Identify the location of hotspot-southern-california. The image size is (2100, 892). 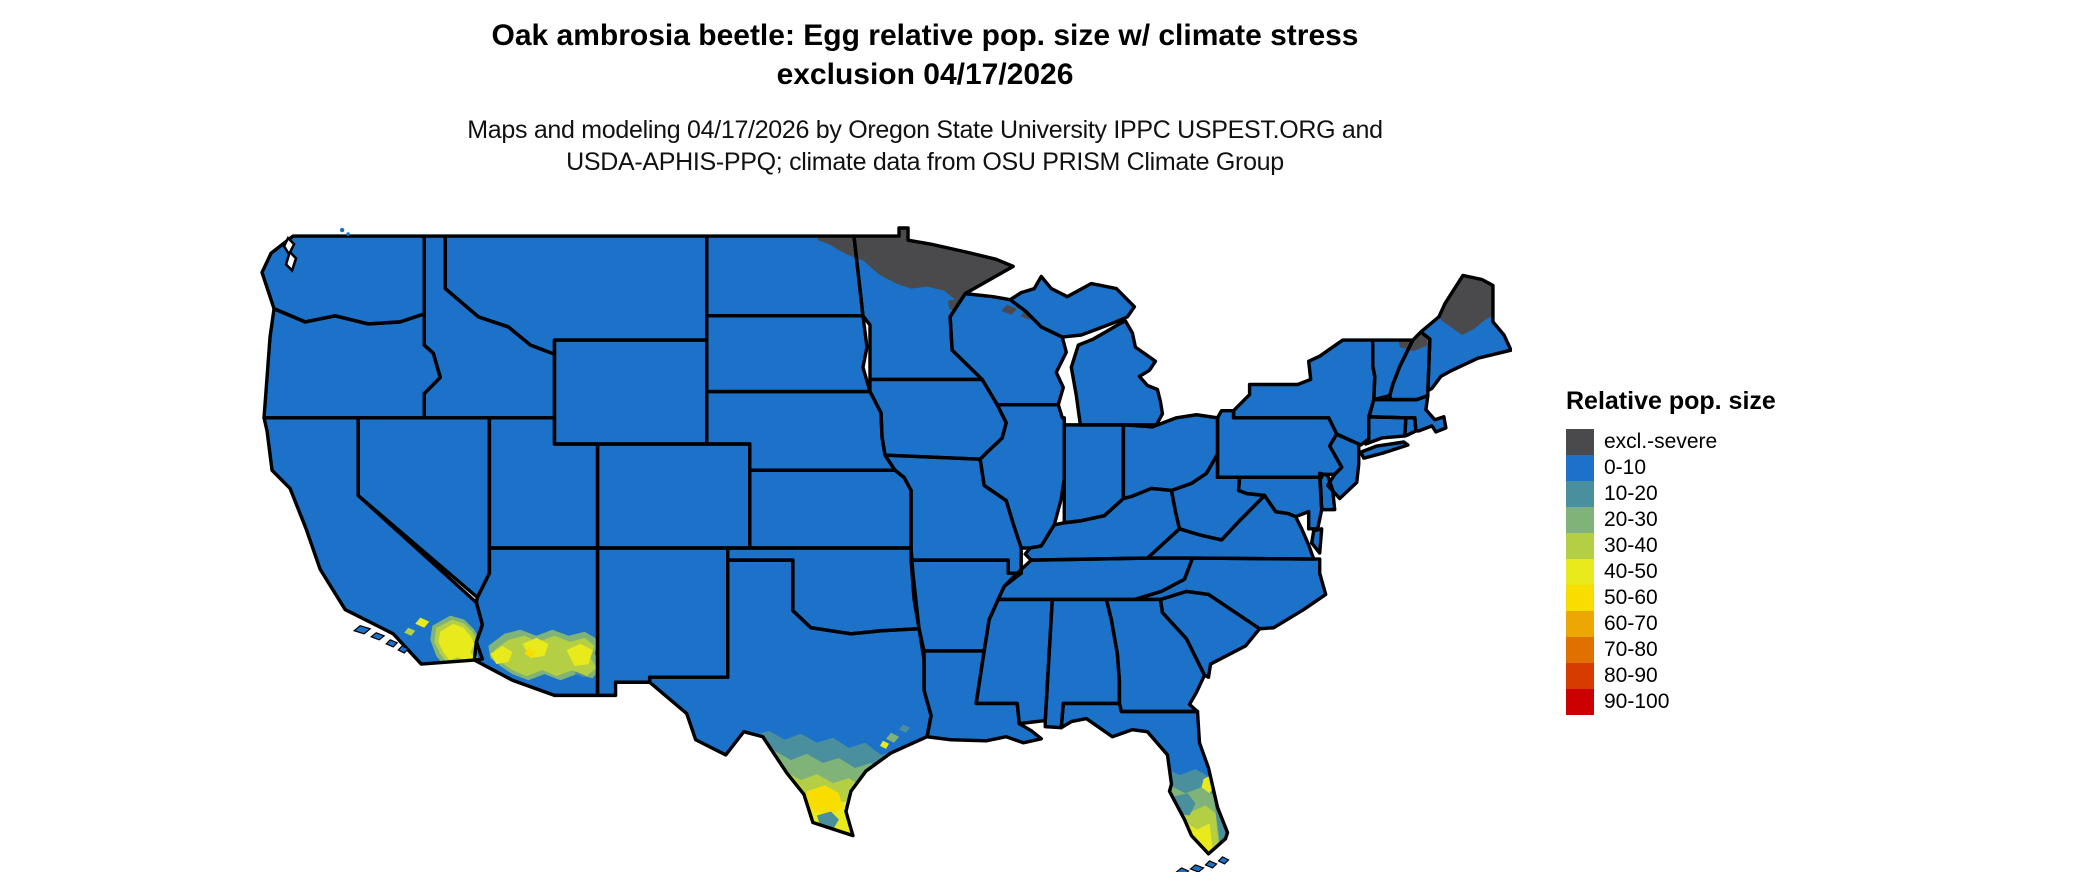
(443, 612).